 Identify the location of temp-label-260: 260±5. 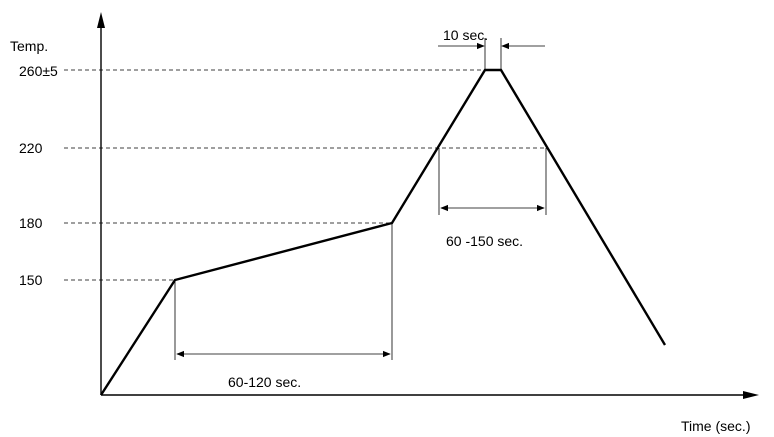
(38, 71).